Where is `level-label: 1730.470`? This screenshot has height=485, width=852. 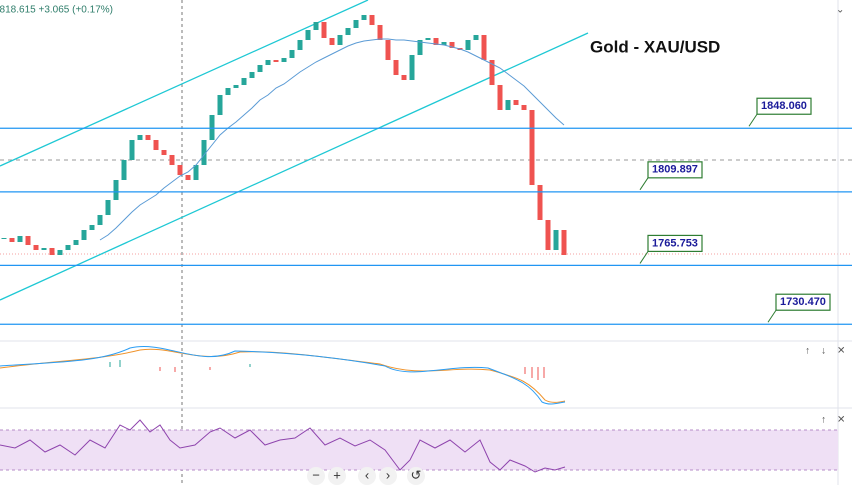
level-label: 1730.470 is located at coordinates (803, 302).